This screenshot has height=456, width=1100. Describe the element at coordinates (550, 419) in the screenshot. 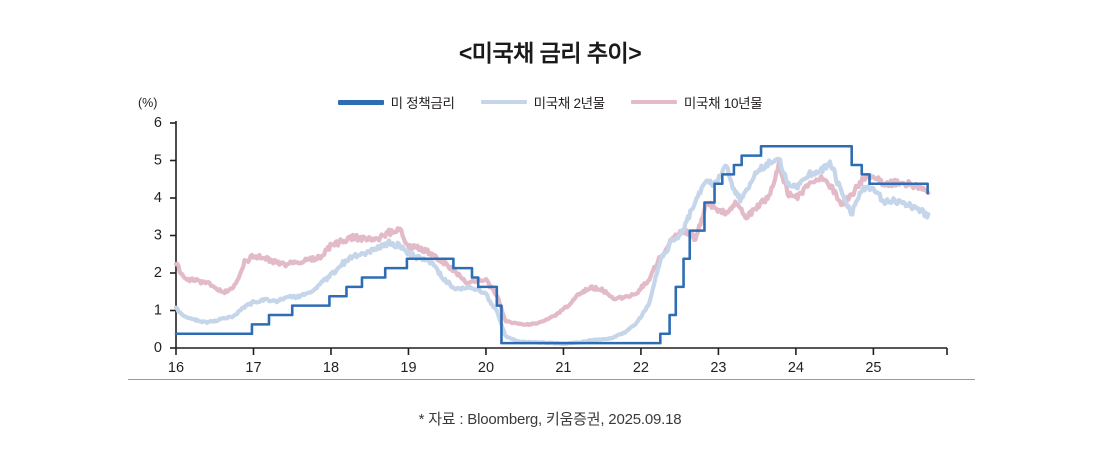

I see `source-note: * 자료 : Bloomberg, 키움증권, 2025.09.18` at that location.